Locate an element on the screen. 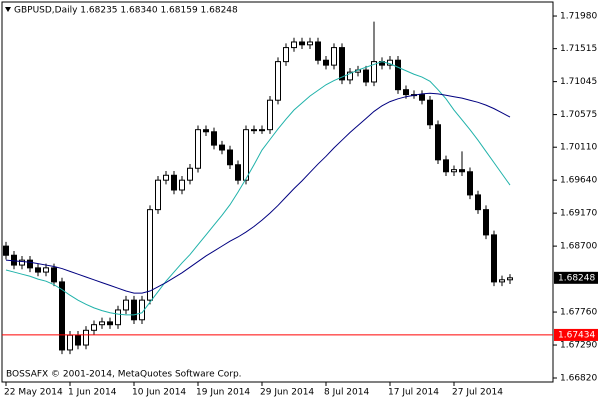  y-tick-label: 1.70575 is located at coordinates (578, 115).